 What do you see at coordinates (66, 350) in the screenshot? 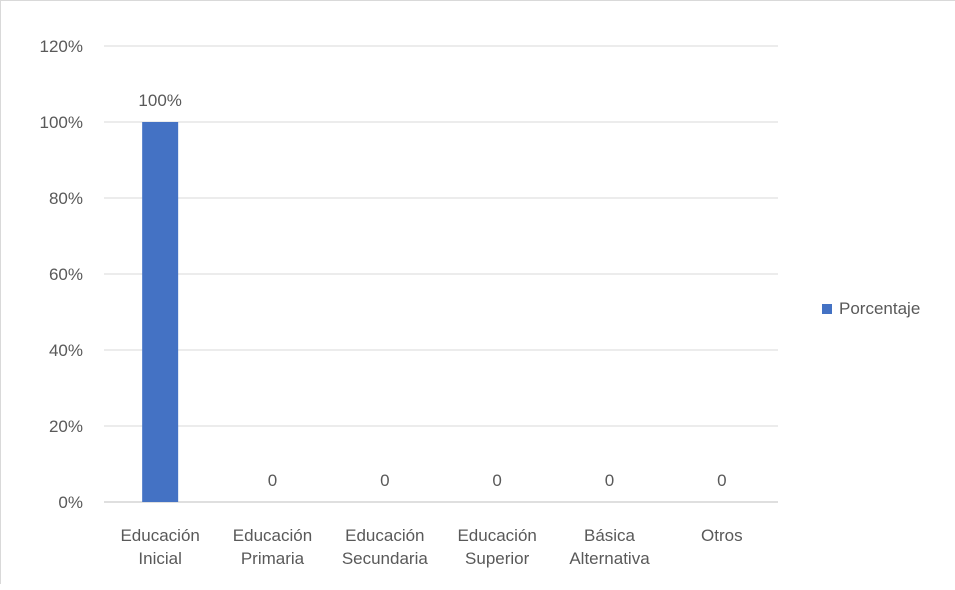
I see `y-tick-label: 40%` at bounding box center [66, 350].